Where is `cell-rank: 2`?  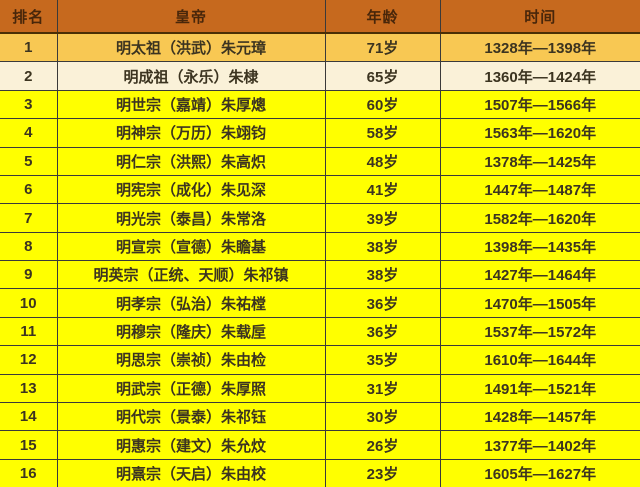 cell-rank: 2 is located at coordinates (29, 76).